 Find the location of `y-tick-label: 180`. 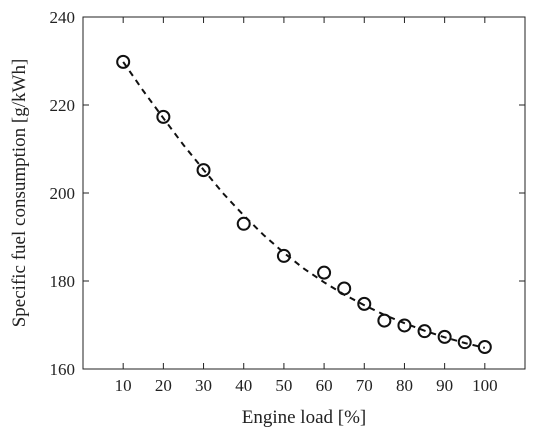

y-tick-label: 180 is located at coordinates (63, 281).